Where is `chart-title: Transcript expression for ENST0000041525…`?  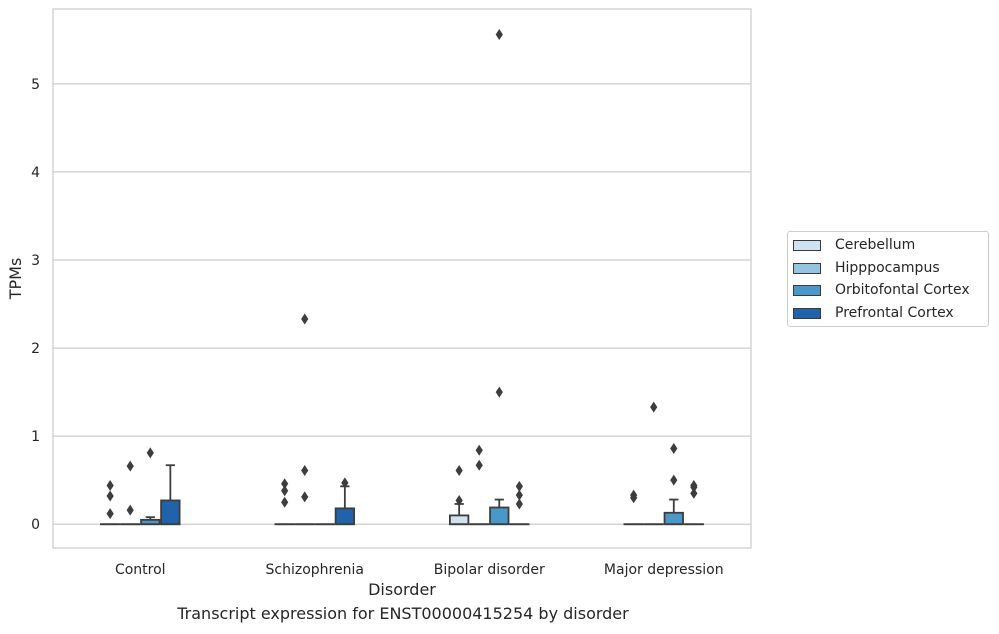
chart-title: Transcript expression for ENST0000041525… is located at coordinates (403, 613).